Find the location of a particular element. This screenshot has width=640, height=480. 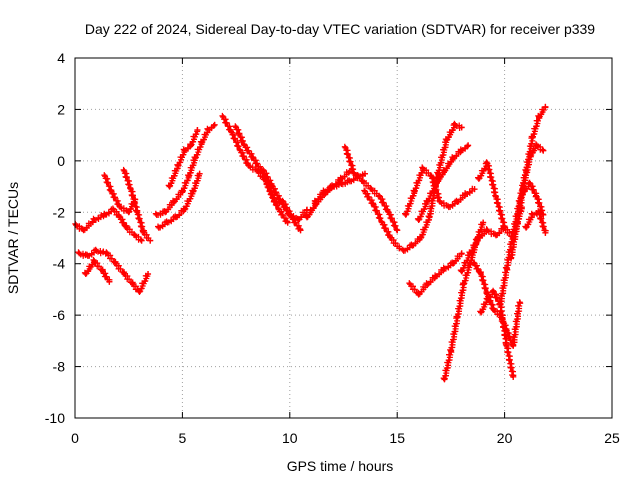

series-27-points is located at coordinates (533, 198).